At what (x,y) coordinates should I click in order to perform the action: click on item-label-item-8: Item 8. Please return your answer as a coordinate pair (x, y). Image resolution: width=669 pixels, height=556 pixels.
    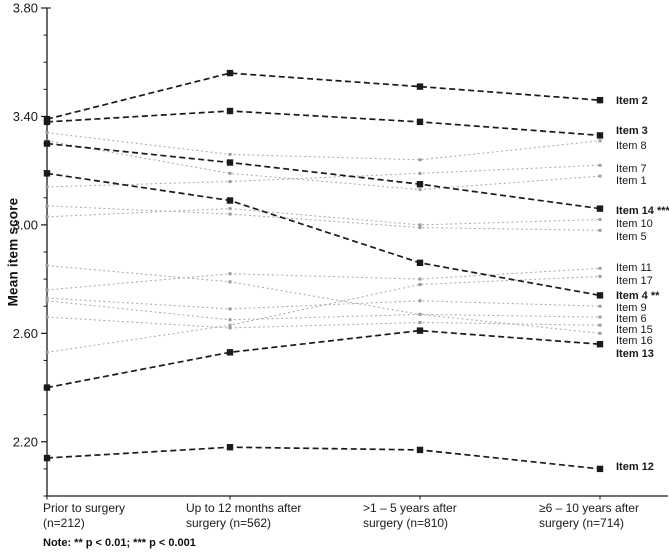
    Looking at the image, I should click on (631, 146).